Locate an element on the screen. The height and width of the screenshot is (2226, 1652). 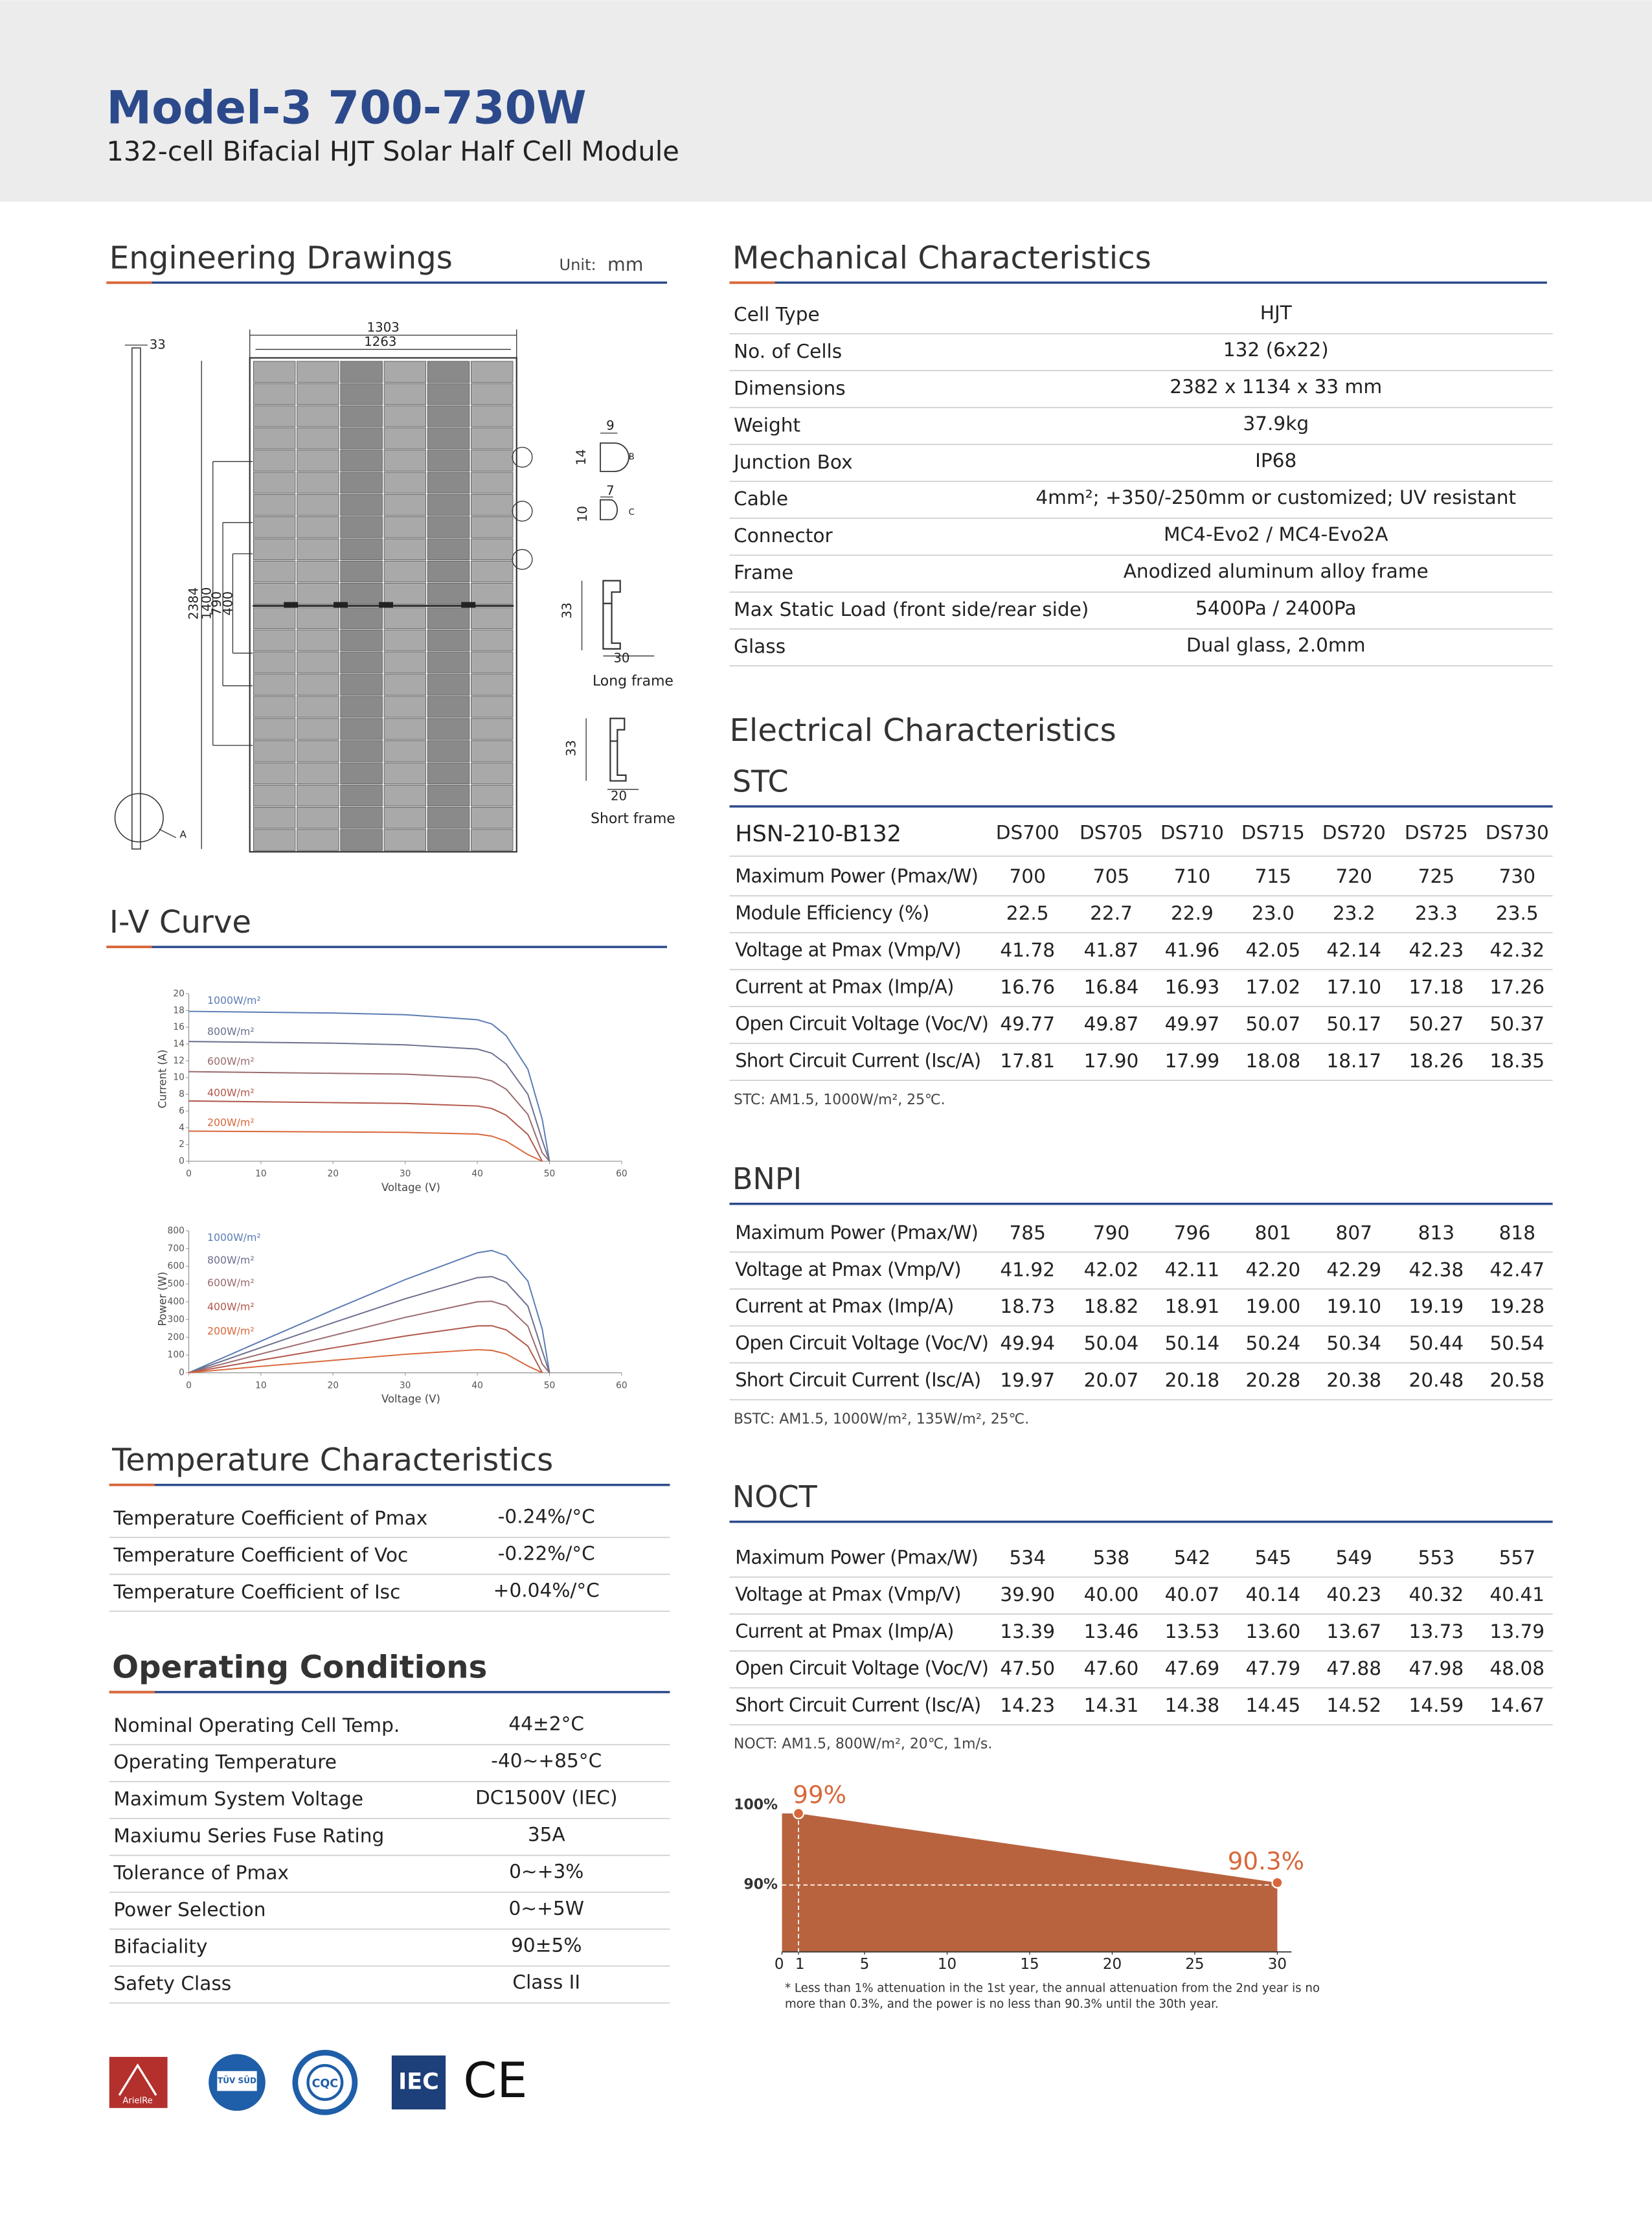
cell-value: 16.84 is located at coordinates (1111, 987).